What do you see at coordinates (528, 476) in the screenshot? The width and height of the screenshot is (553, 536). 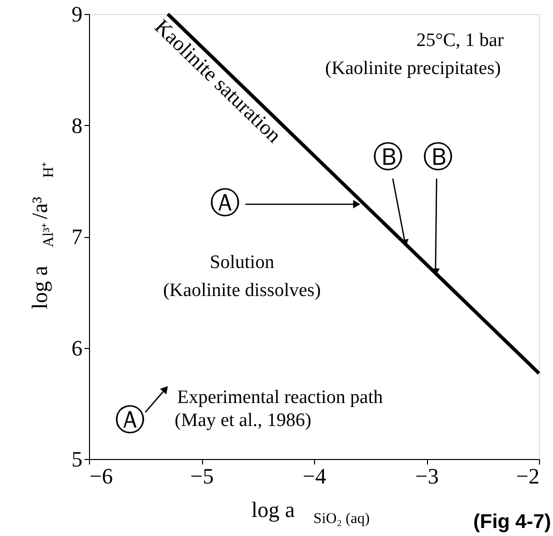 I see `x-tick-label: −2` at bounding box center [528, 476].